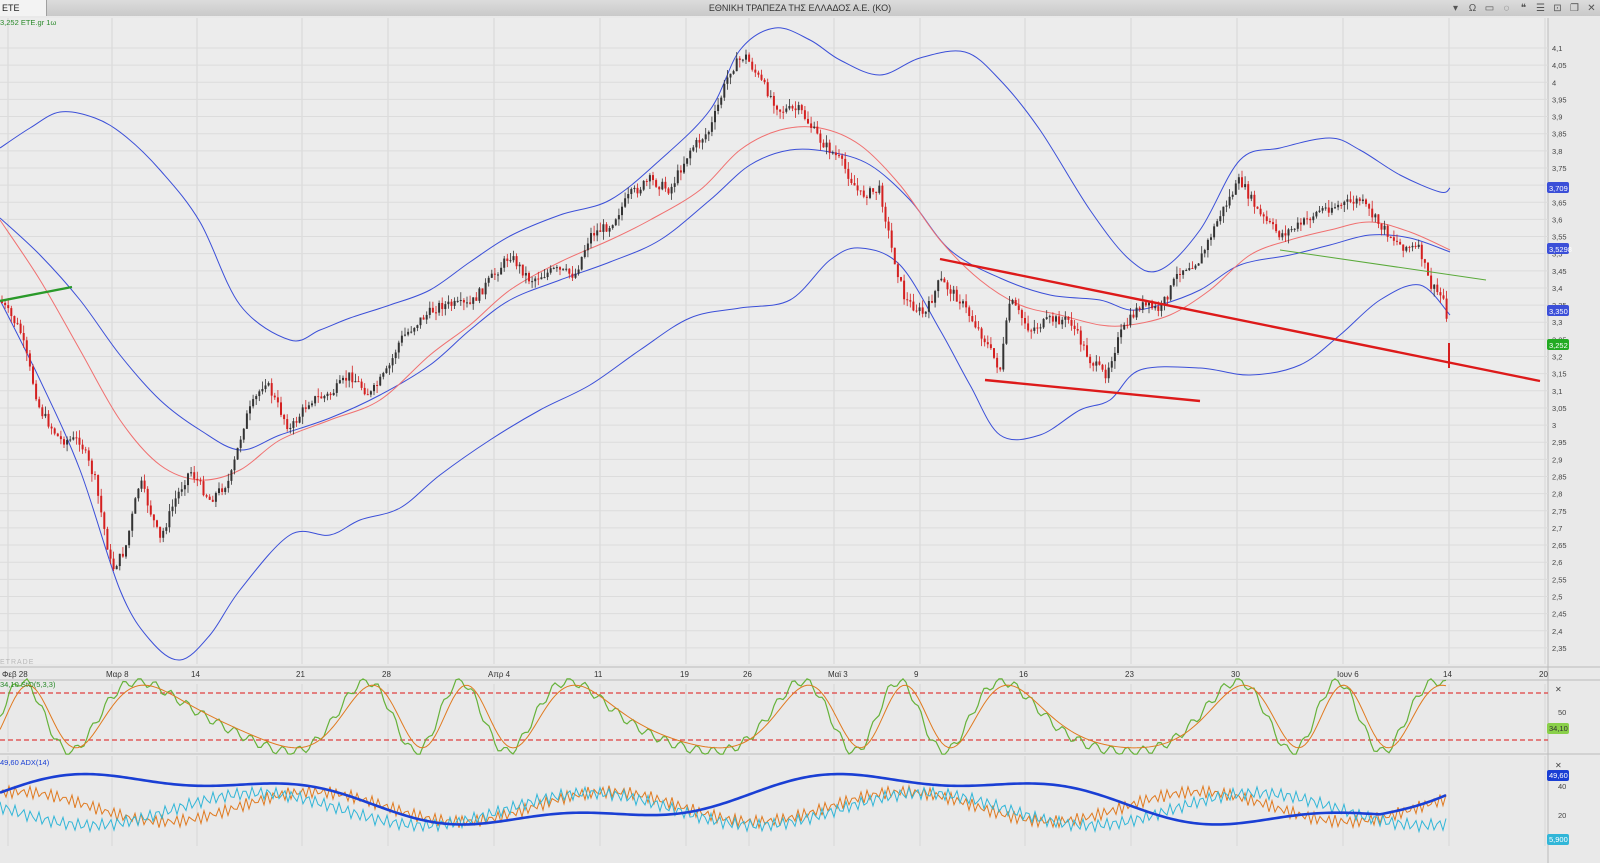 The image size is (1600, 863). I want to click on x-tick-label: 23, so click(1129, 674).